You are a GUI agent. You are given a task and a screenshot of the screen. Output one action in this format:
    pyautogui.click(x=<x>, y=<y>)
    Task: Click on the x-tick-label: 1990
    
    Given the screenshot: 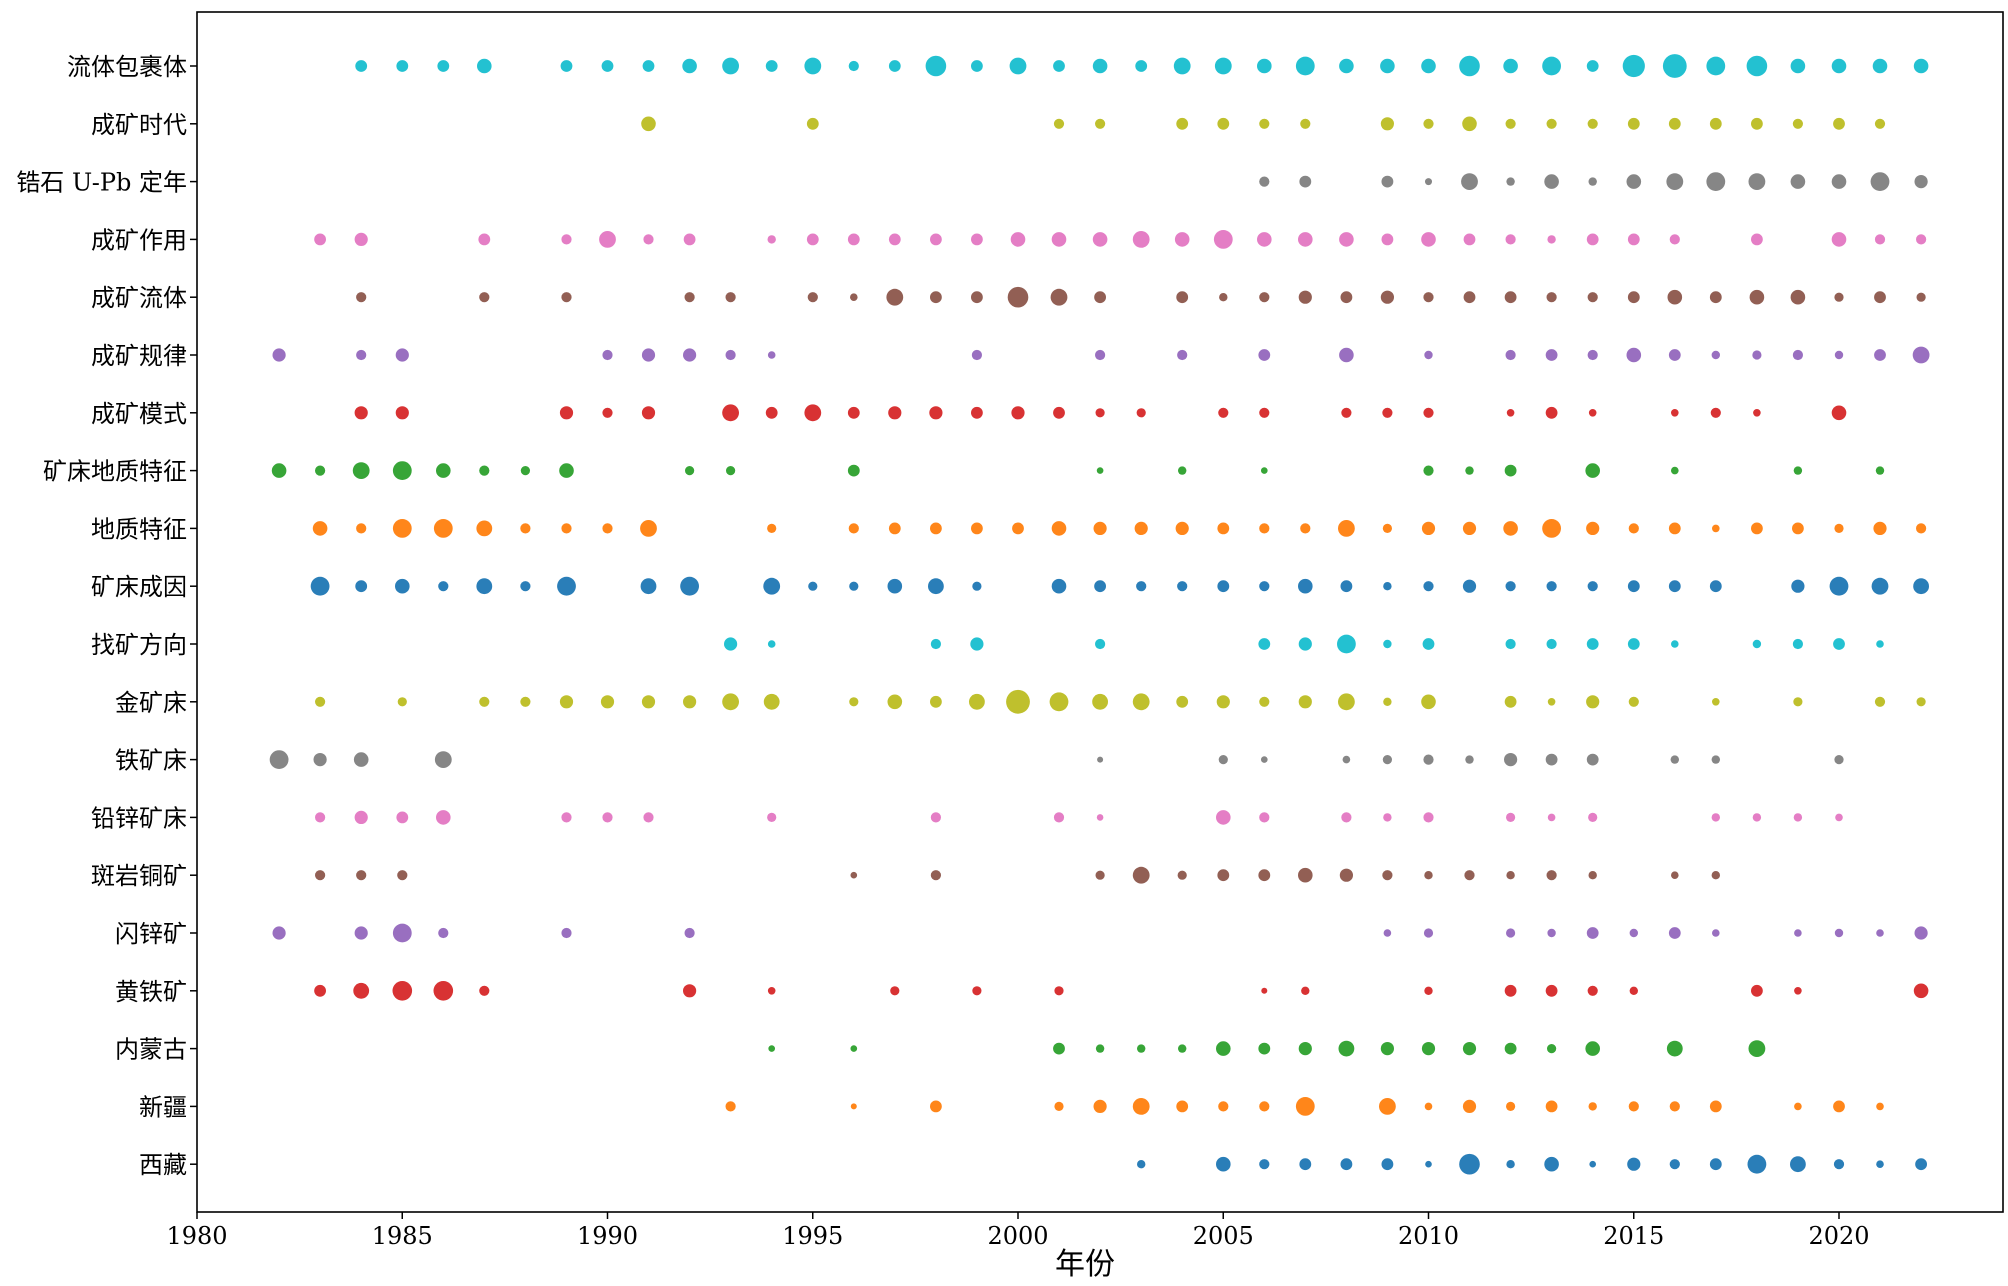 What is the action you would take?
    pyautogui.click(x=607, y=1236)
    